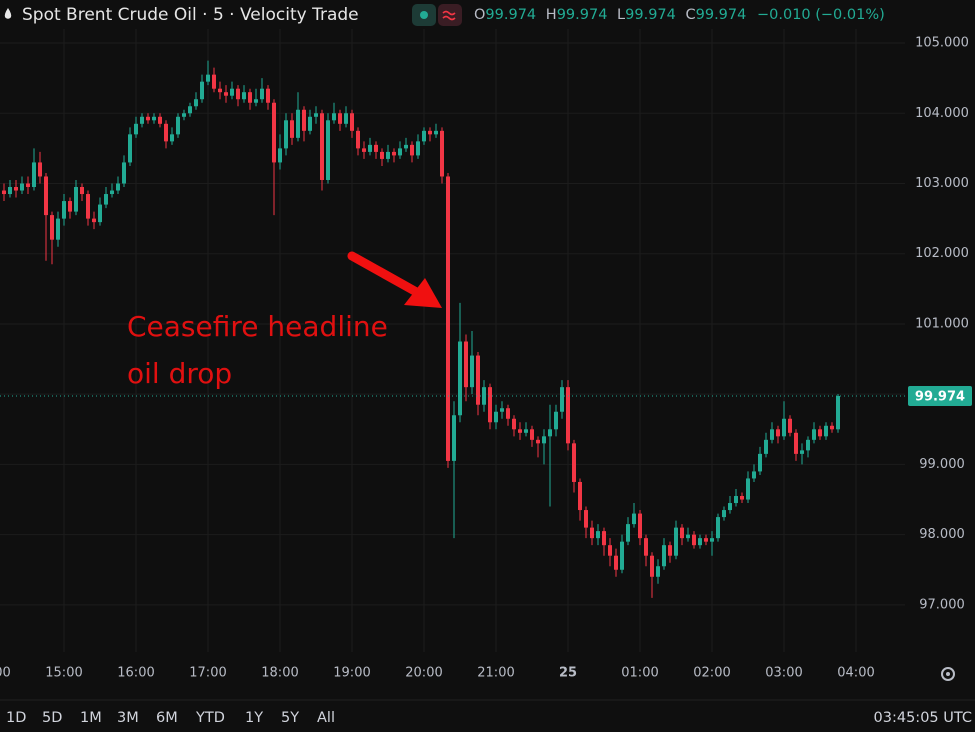 The height and width of the screenshot is (732, 975). I want to click on x-tick-label: 18:00, so click(279, 673).